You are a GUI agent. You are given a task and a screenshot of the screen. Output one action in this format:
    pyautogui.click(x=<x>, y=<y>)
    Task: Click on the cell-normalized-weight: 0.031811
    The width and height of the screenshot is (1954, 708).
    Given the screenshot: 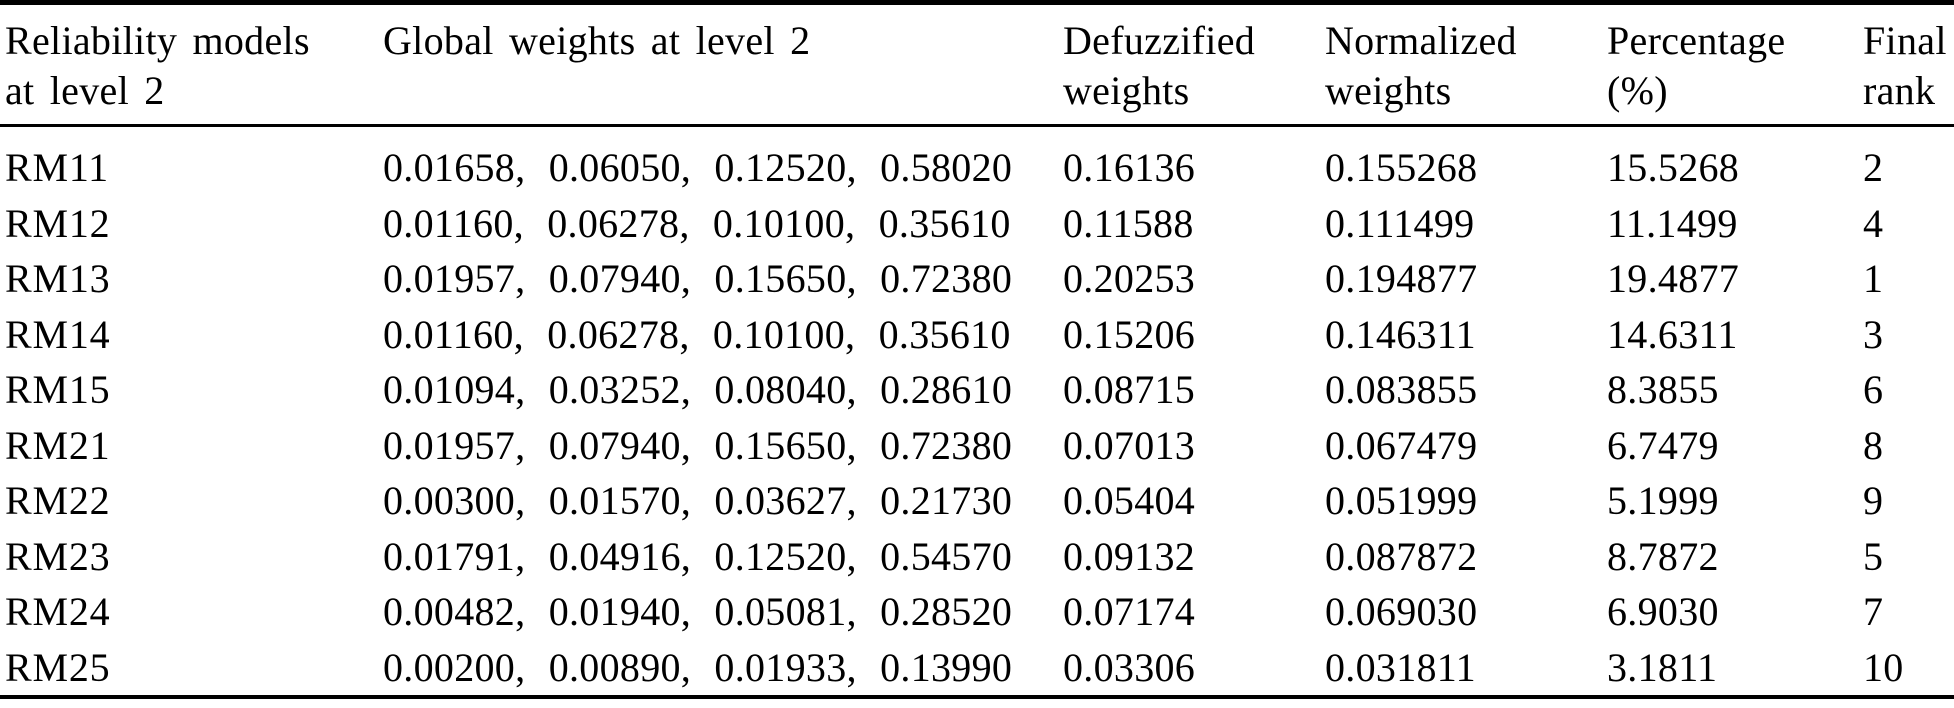 What is the action you would take?
    pyautogui.click(x=1400, y=667)
    